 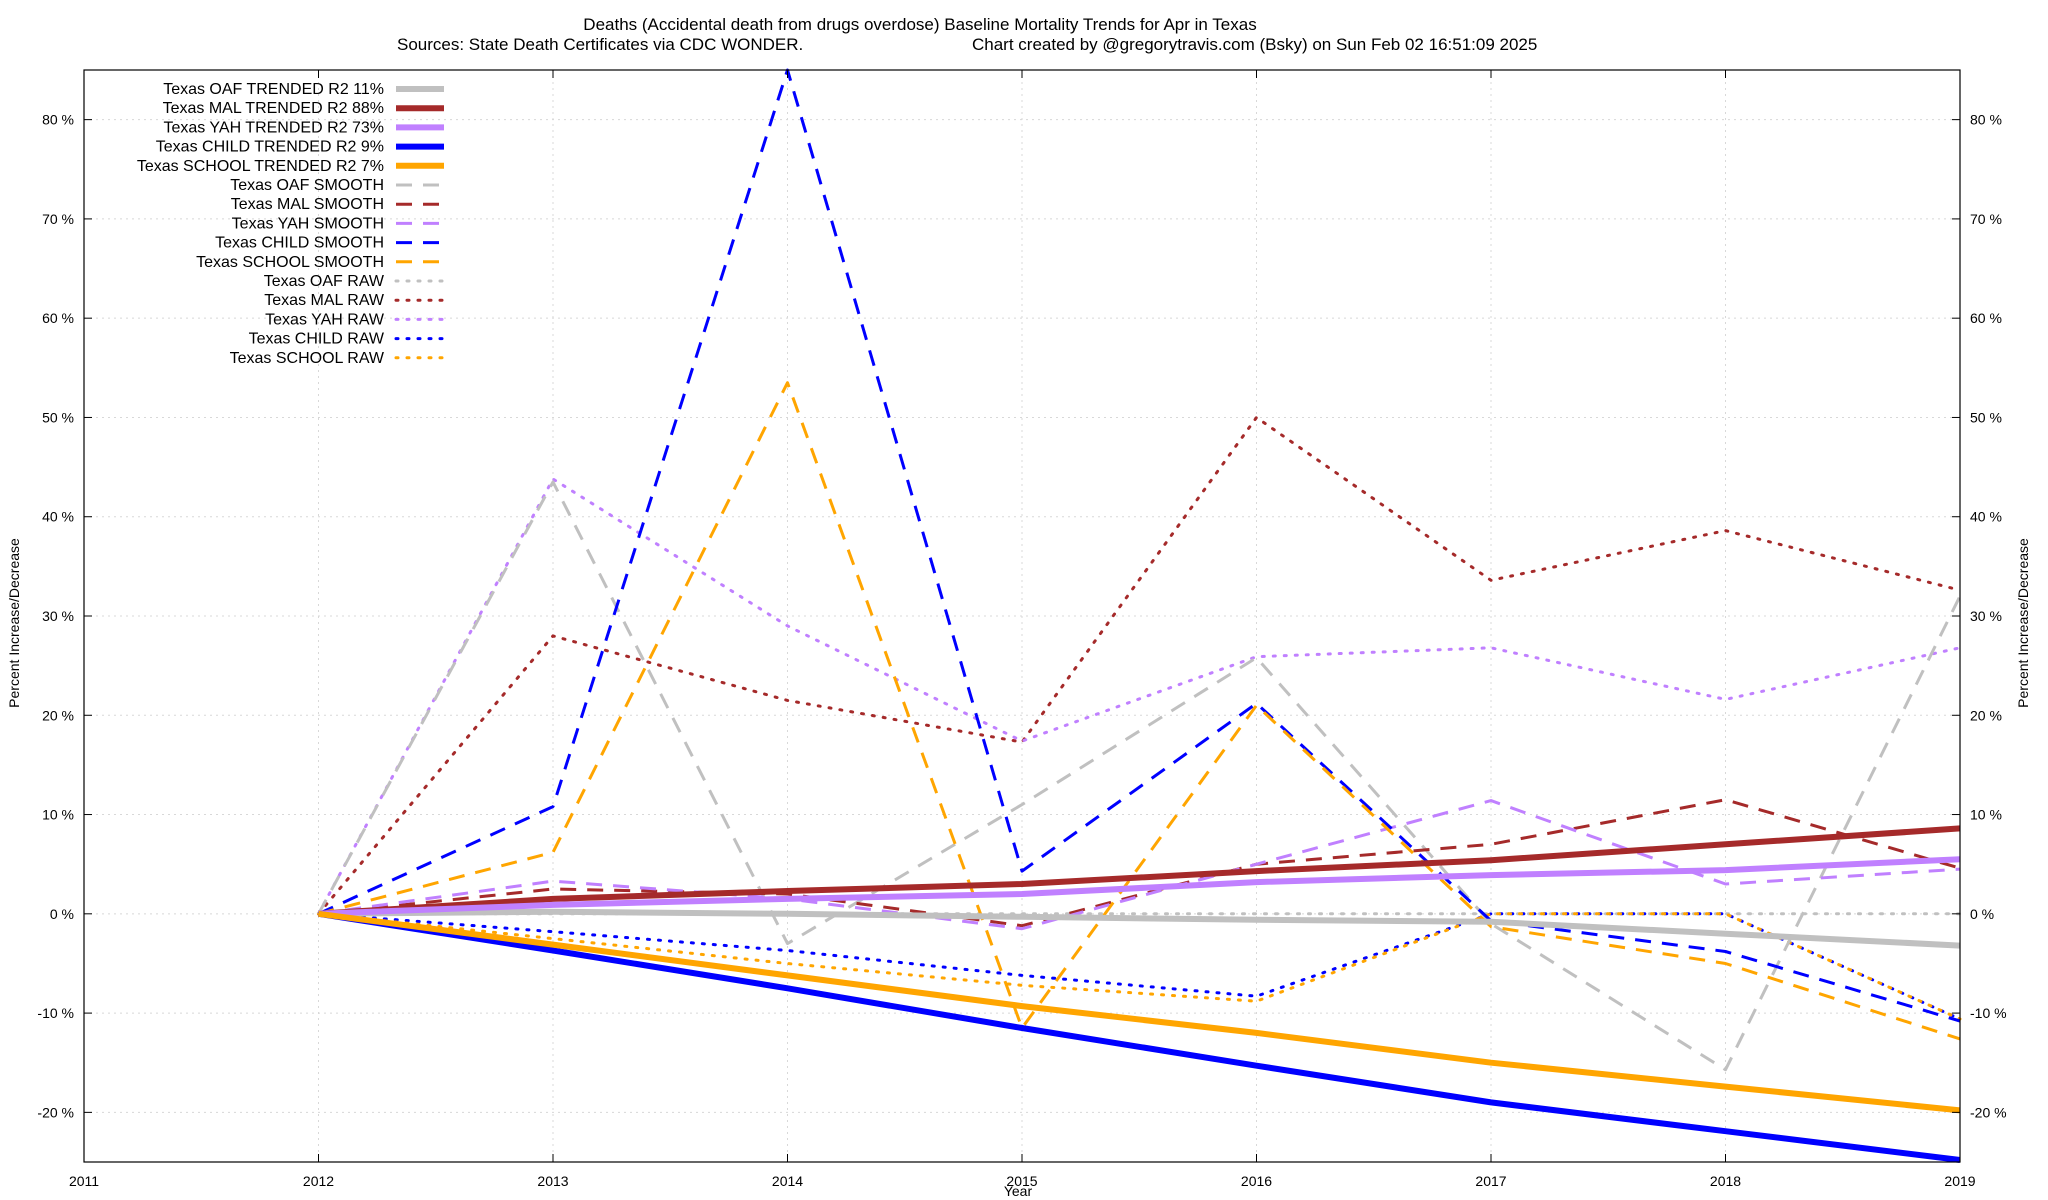 What do you see at coordinates (55, 1112) in the screenshot?
I see `y-tick-label-left: -20 %` at bounding box center [55, 1112].